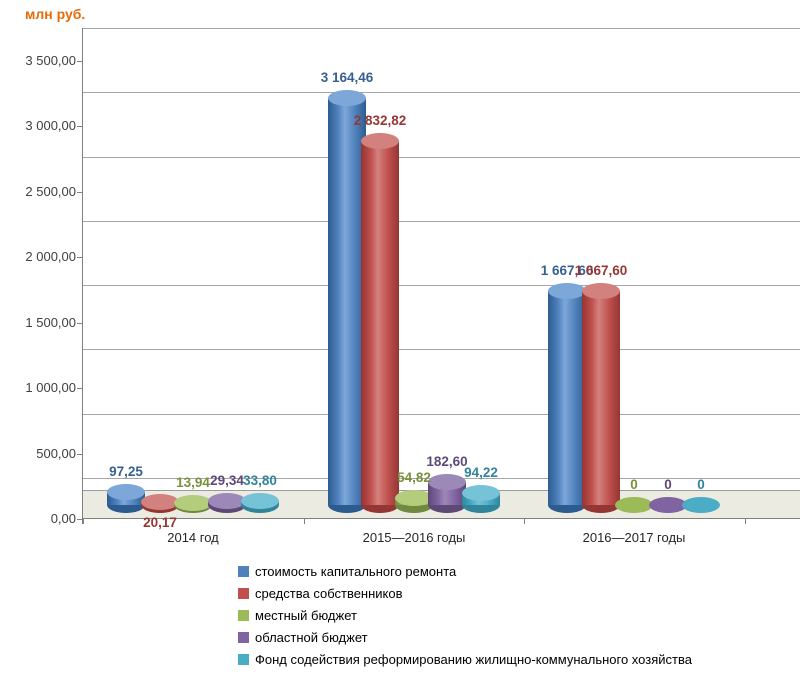 The width and height of the screenshot is (800, 675). What do you see at coordinates (481, 472) in the screenshot?
I see `bar-value-label: 94,22` at bounding box center [481, 472].